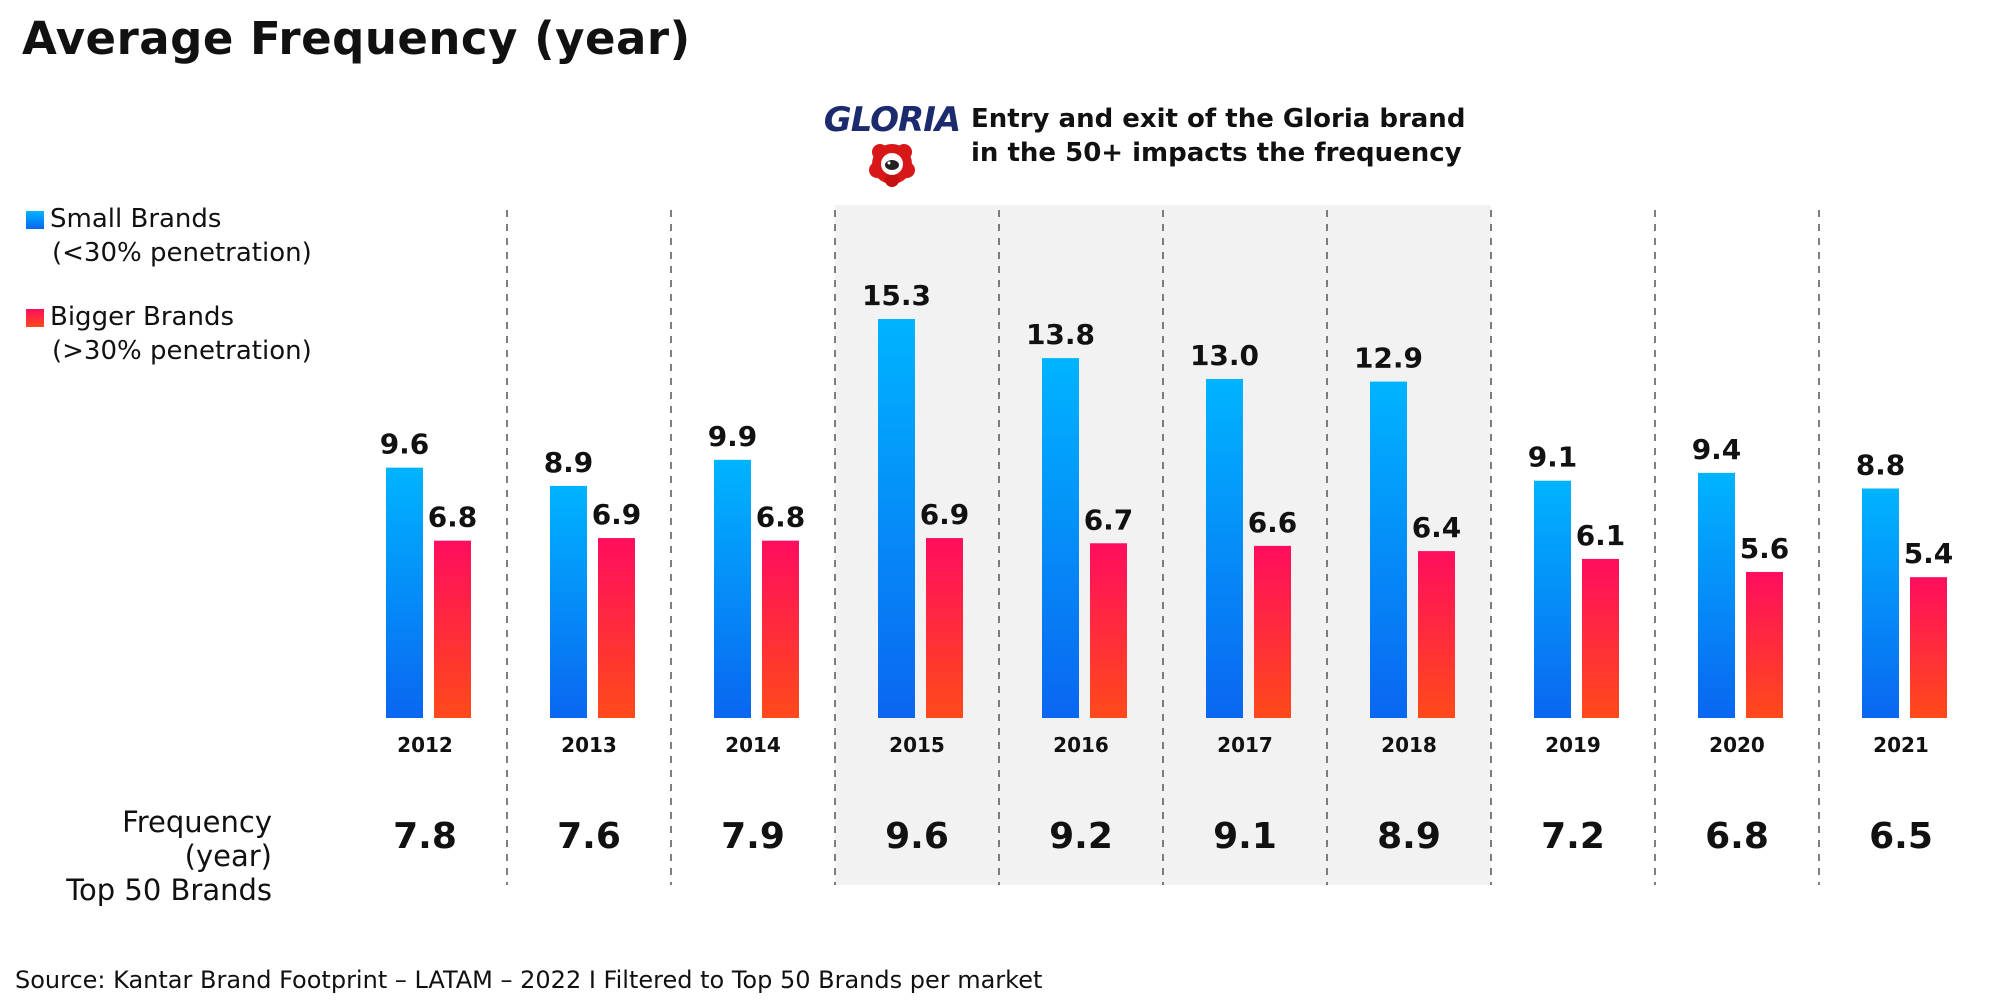  I want to click on gloria-logo-wordmark: GLORIA, so click(892, 120).